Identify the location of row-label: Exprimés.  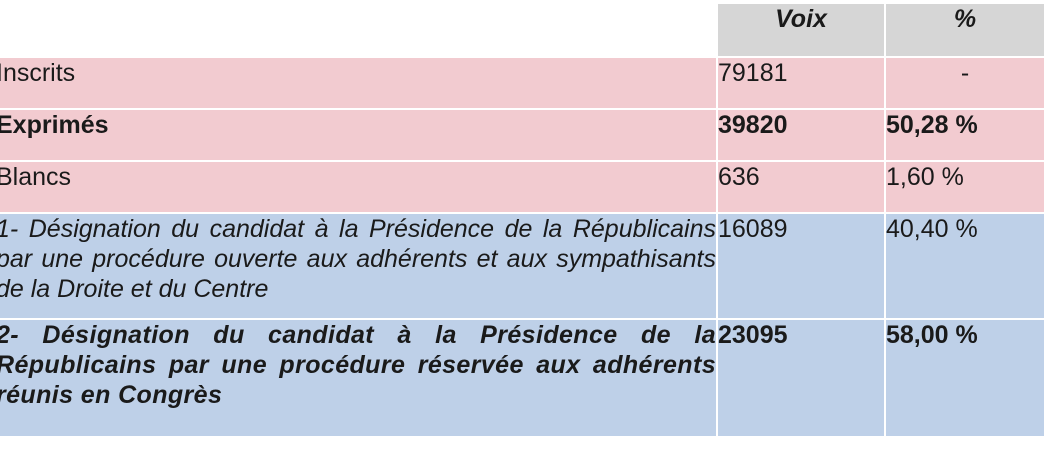
(359, 135).